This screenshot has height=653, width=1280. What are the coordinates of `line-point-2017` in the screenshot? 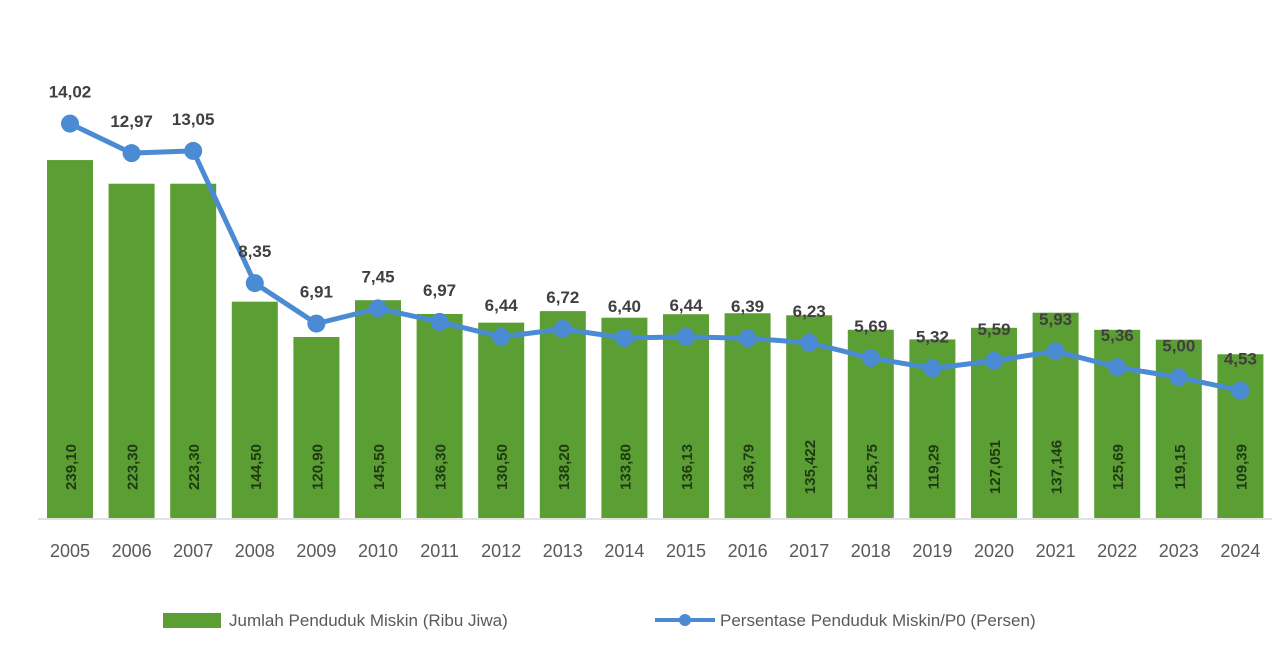 It's located at (809, 342).